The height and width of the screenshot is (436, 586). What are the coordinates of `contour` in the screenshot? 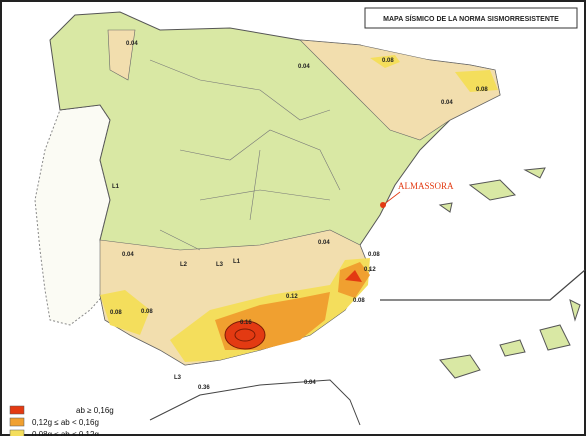 It's located at (245, 335).